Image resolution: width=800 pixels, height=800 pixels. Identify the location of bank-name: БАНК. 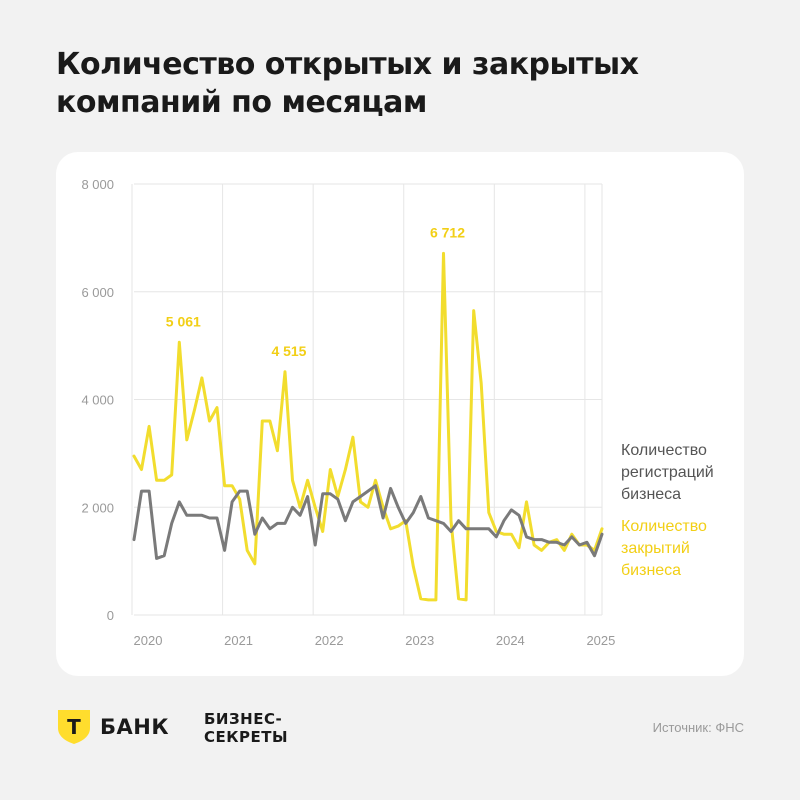
(134, 727).